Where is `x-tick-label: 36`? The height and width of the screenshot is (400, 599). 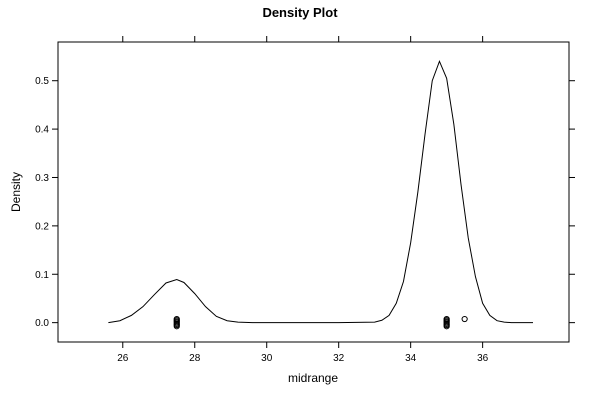
x-tick-label: 36 is located at coordinates (483, 358).